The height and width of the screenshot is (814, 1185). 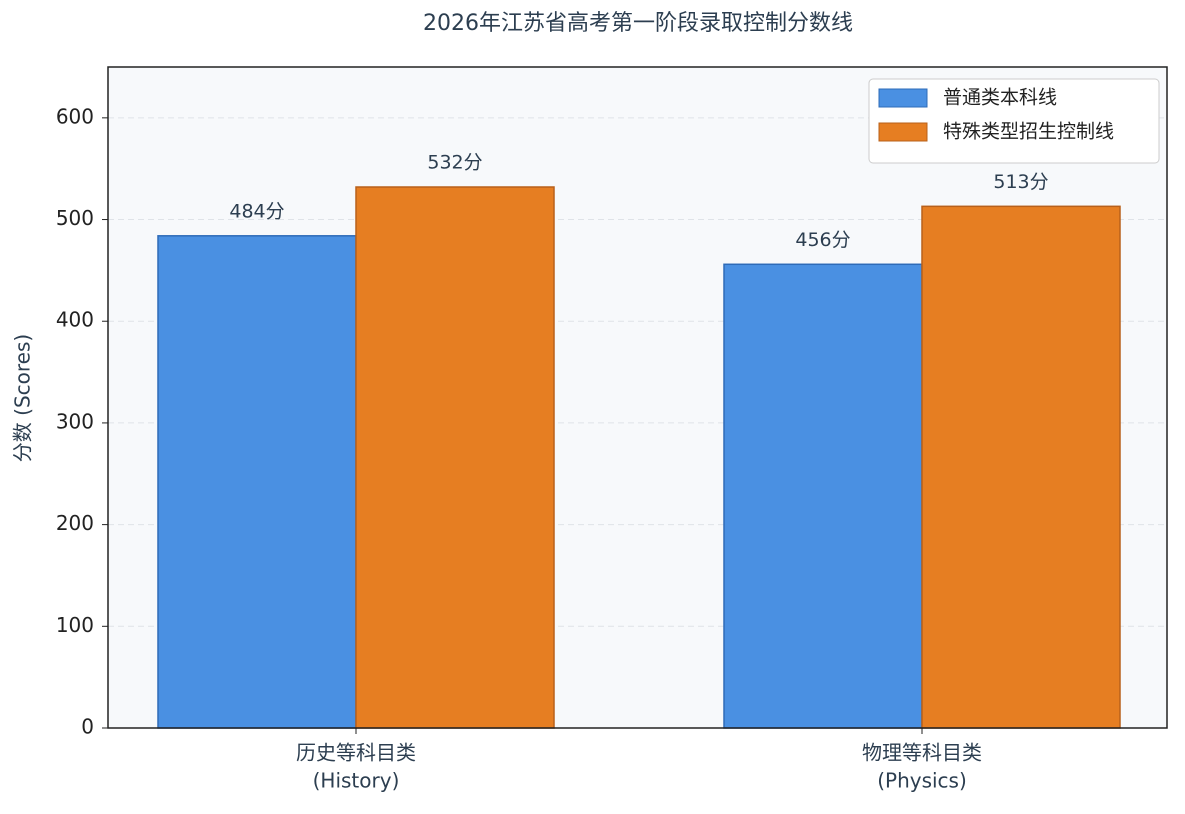 I want to click on legend-box, so click(x=1014, y=121).